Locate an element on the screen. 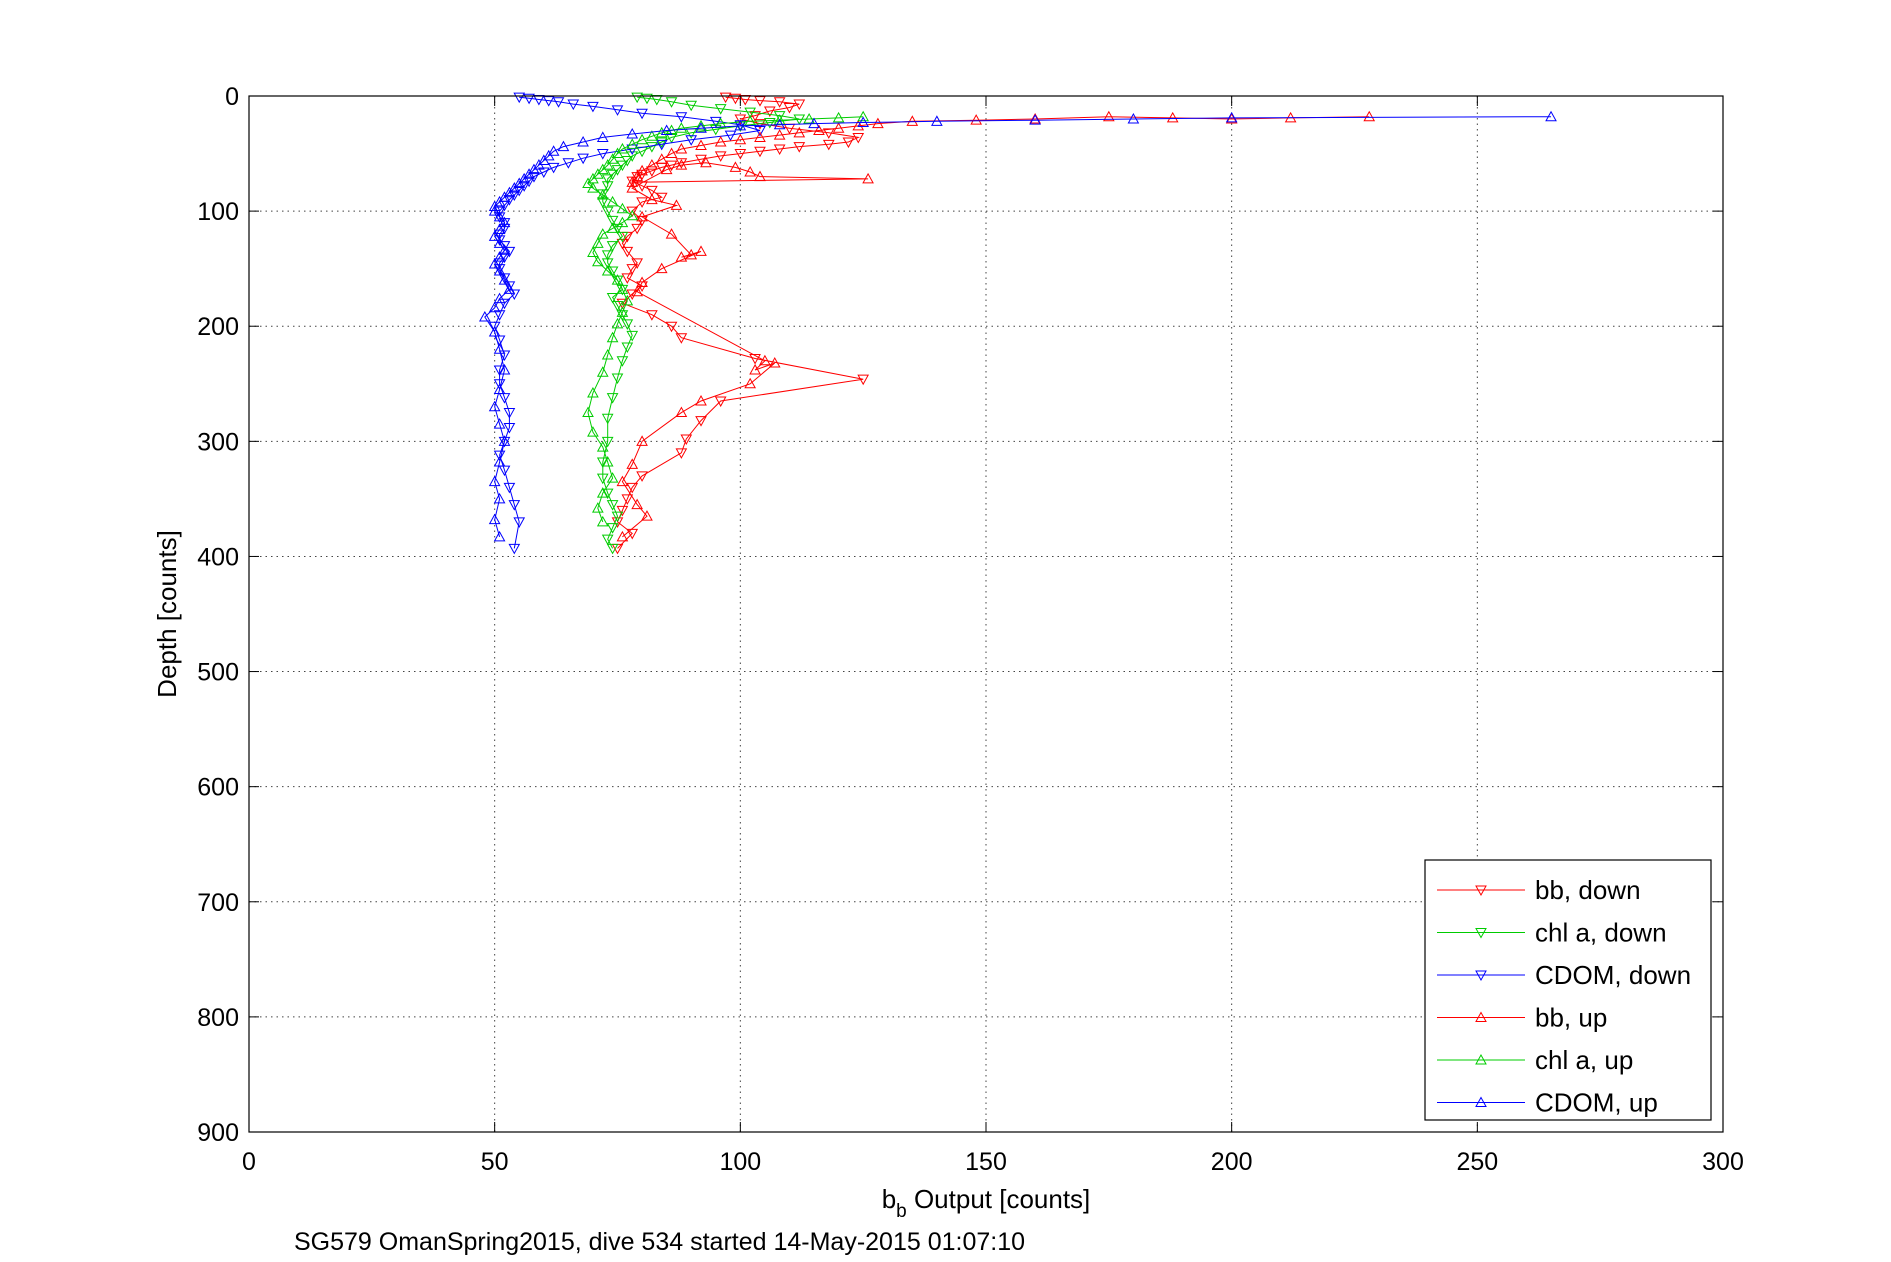  x-tick-label: 250 is located at coordinates (1477, 1162).